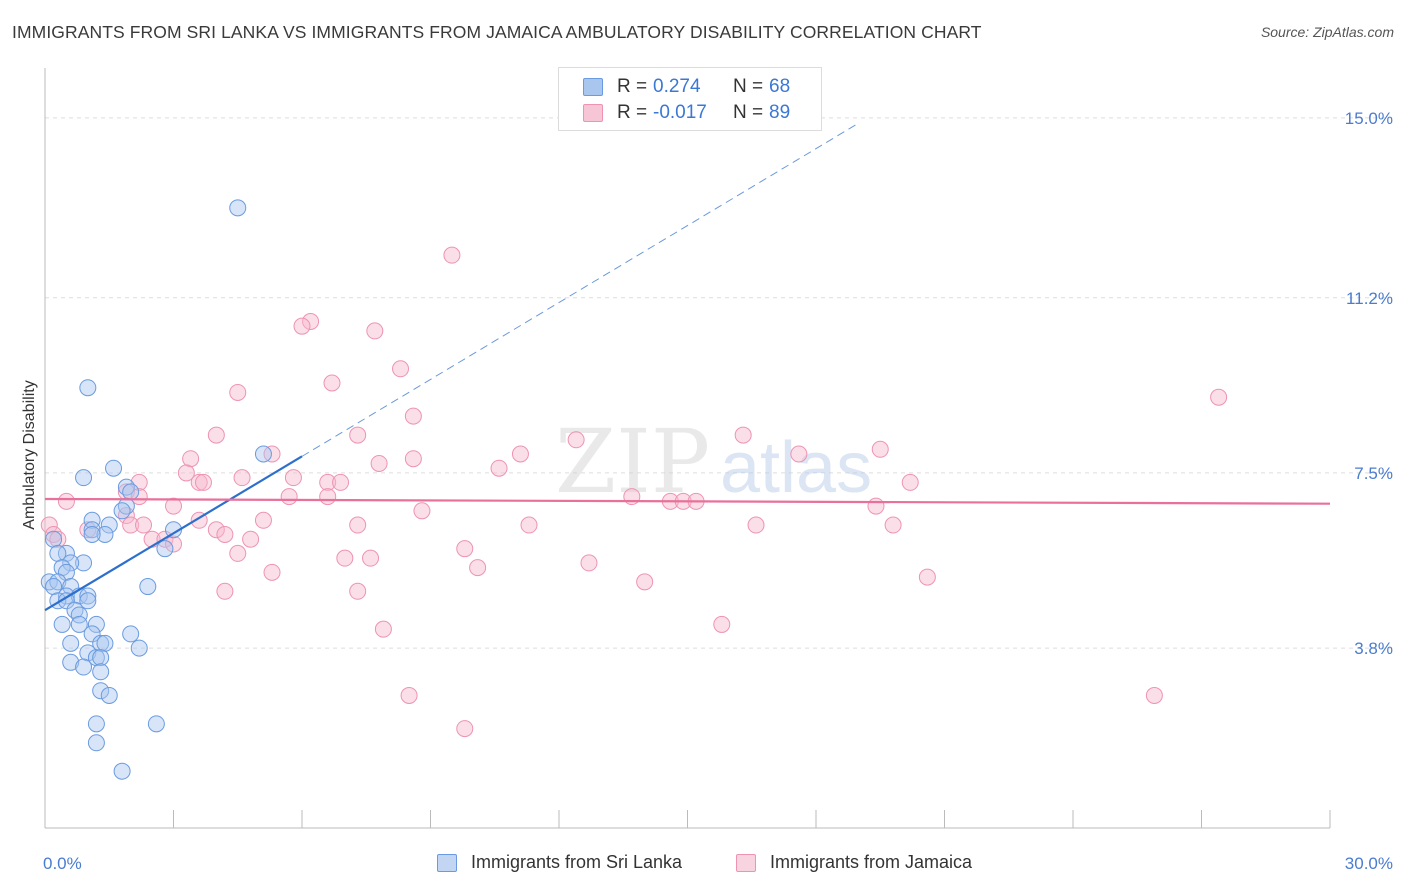  What do you see at coordinates (1369, 298) in the screenshot?
I see `y-tick-label: 11.2%` at bounding box center [1369, 298].